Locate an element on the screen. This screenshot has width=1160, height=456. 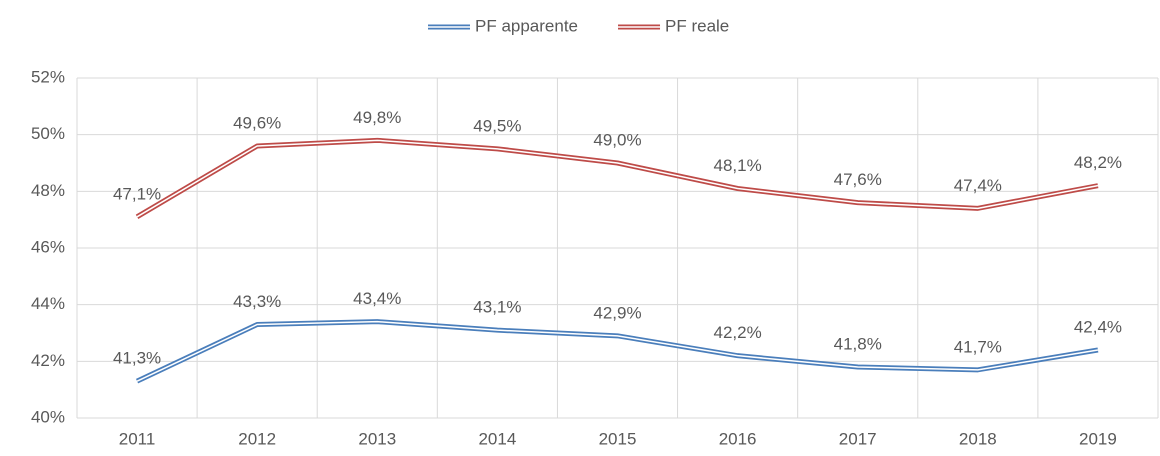
y-tick-label: 42% is located at coordinates (48, 360).